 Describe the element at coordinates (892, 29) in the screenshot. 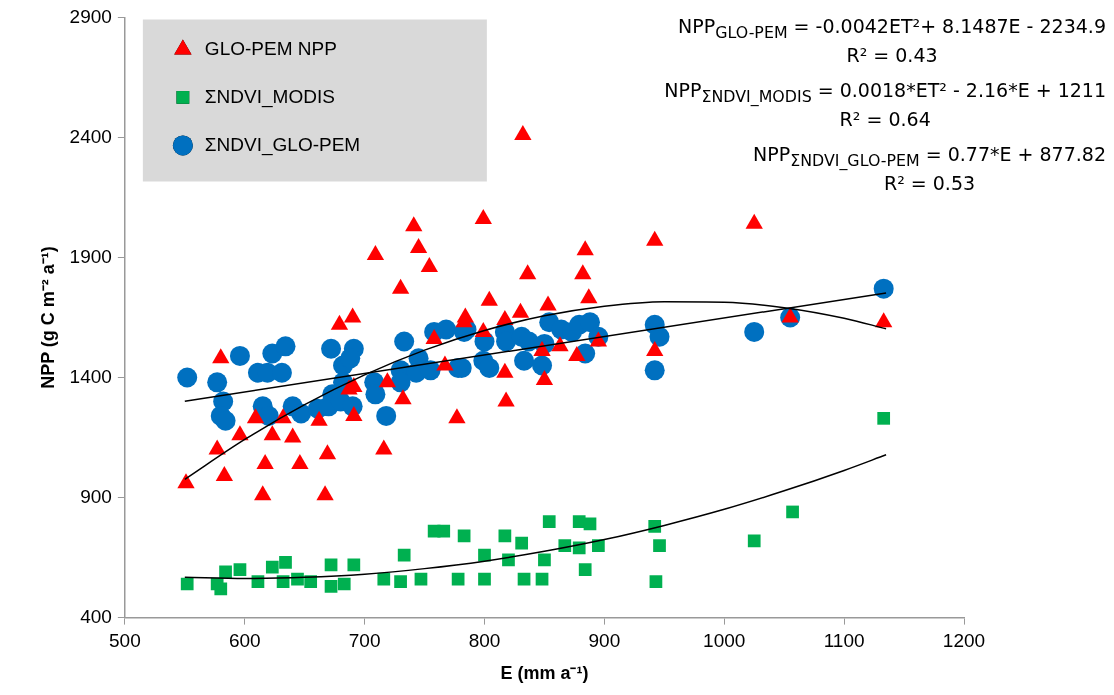

I see `annotation: NPP$_{GLO-PEM}$ = -0.0042ET²+ 8.1487E - 2234.9` at that location.